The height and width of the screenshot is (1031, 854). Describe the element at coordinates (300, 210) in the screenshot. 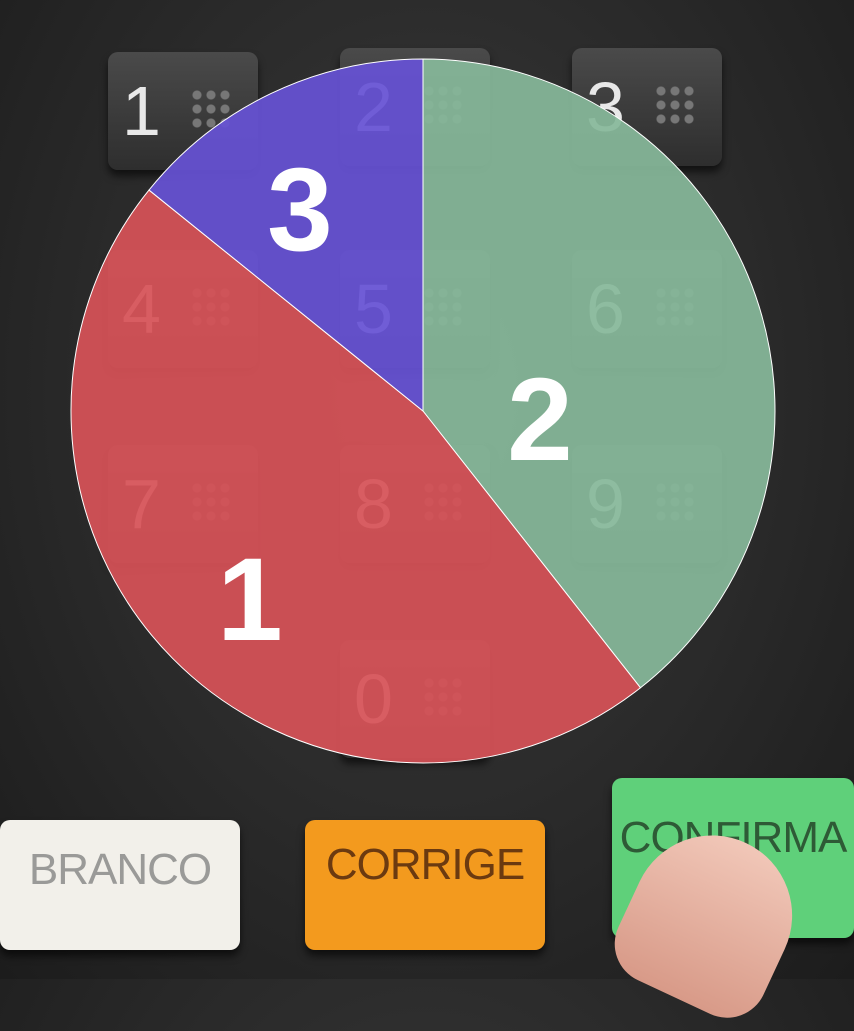

I see `slice-label: 3` at that location.